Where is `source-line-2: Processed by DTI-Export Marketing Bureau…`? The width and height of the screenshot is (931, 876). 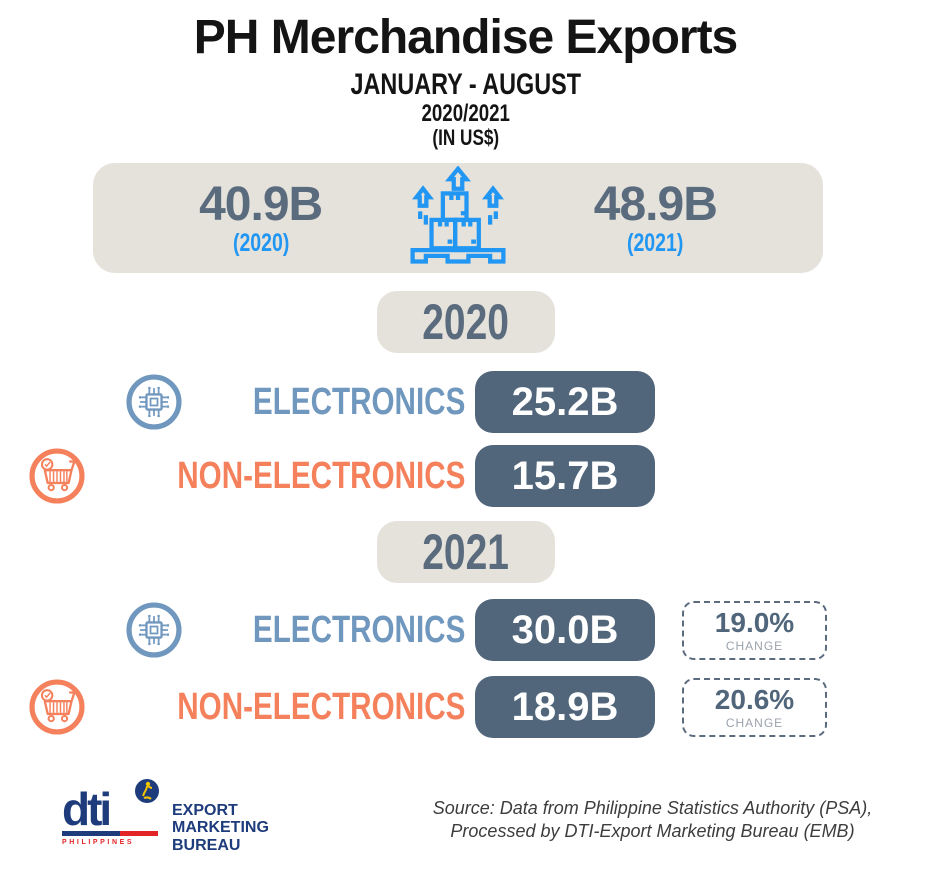 source-line-2: Processed by DTI-Export Marketing Bureau… is located at coordinates (652, 831).